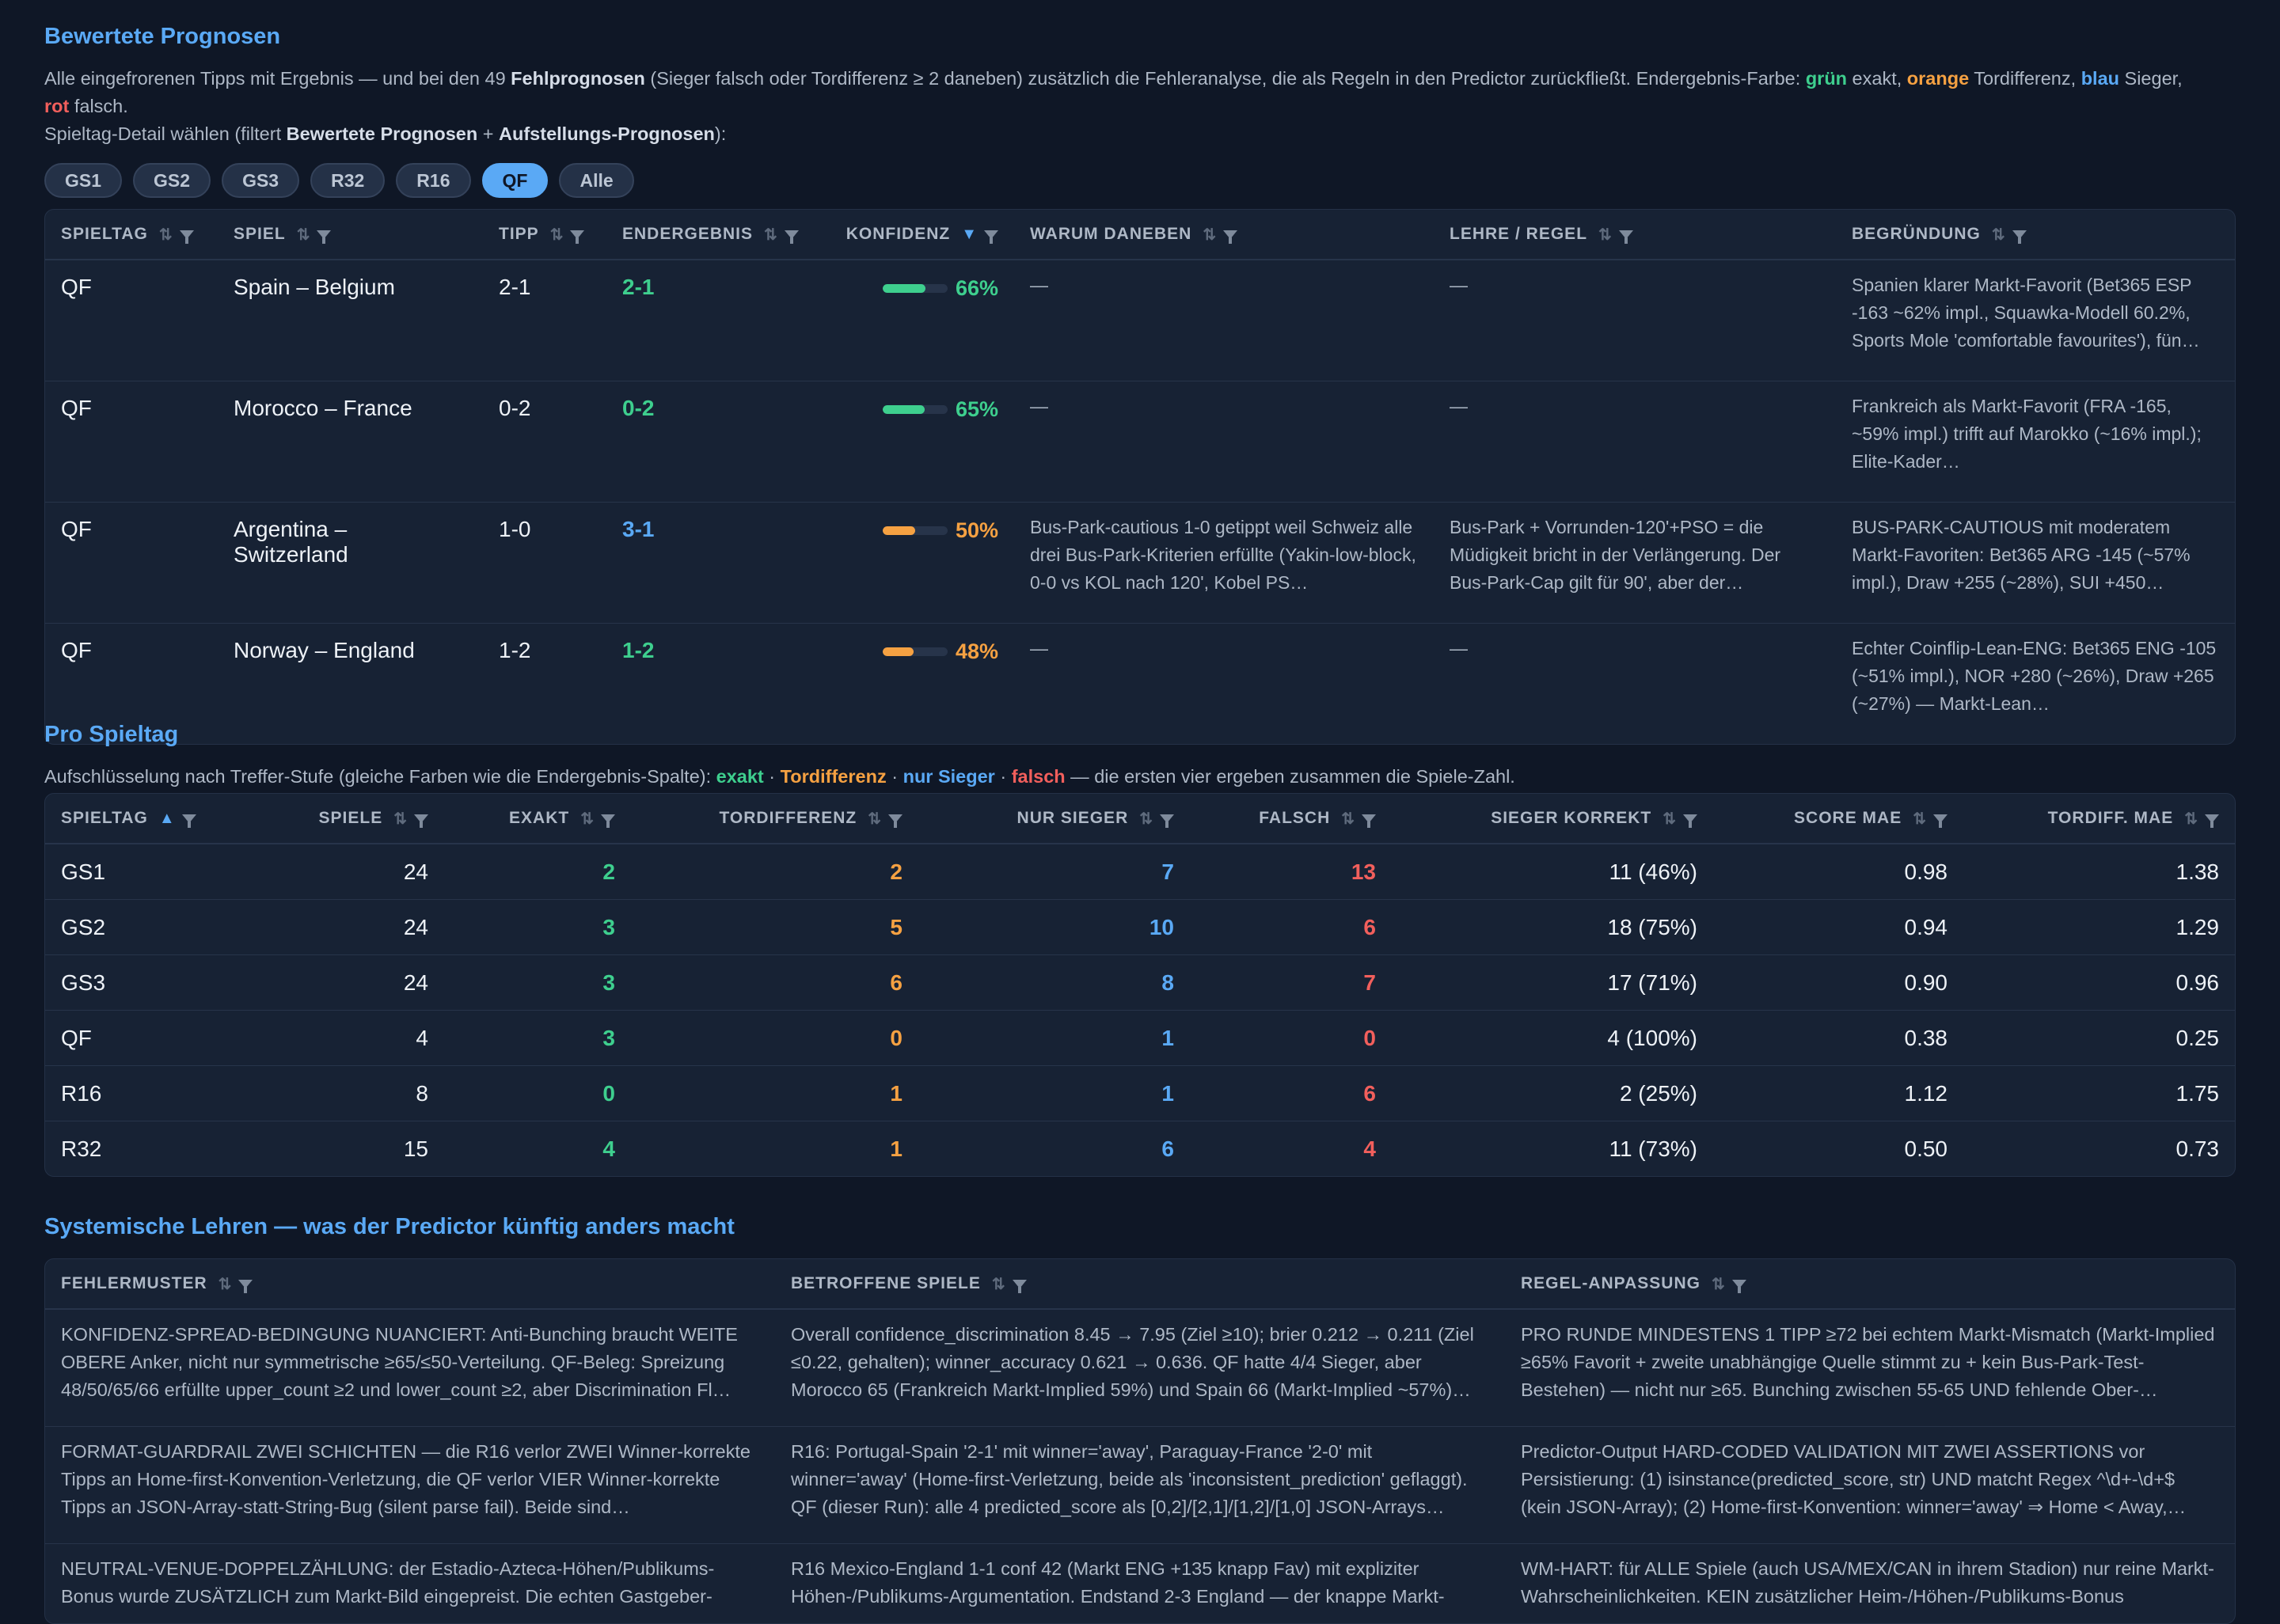  What do you see at coordinates (2099, 1149) in the screenshot?
I see `cell-tmae: 0.73` at bounding box center [2099, 1149].